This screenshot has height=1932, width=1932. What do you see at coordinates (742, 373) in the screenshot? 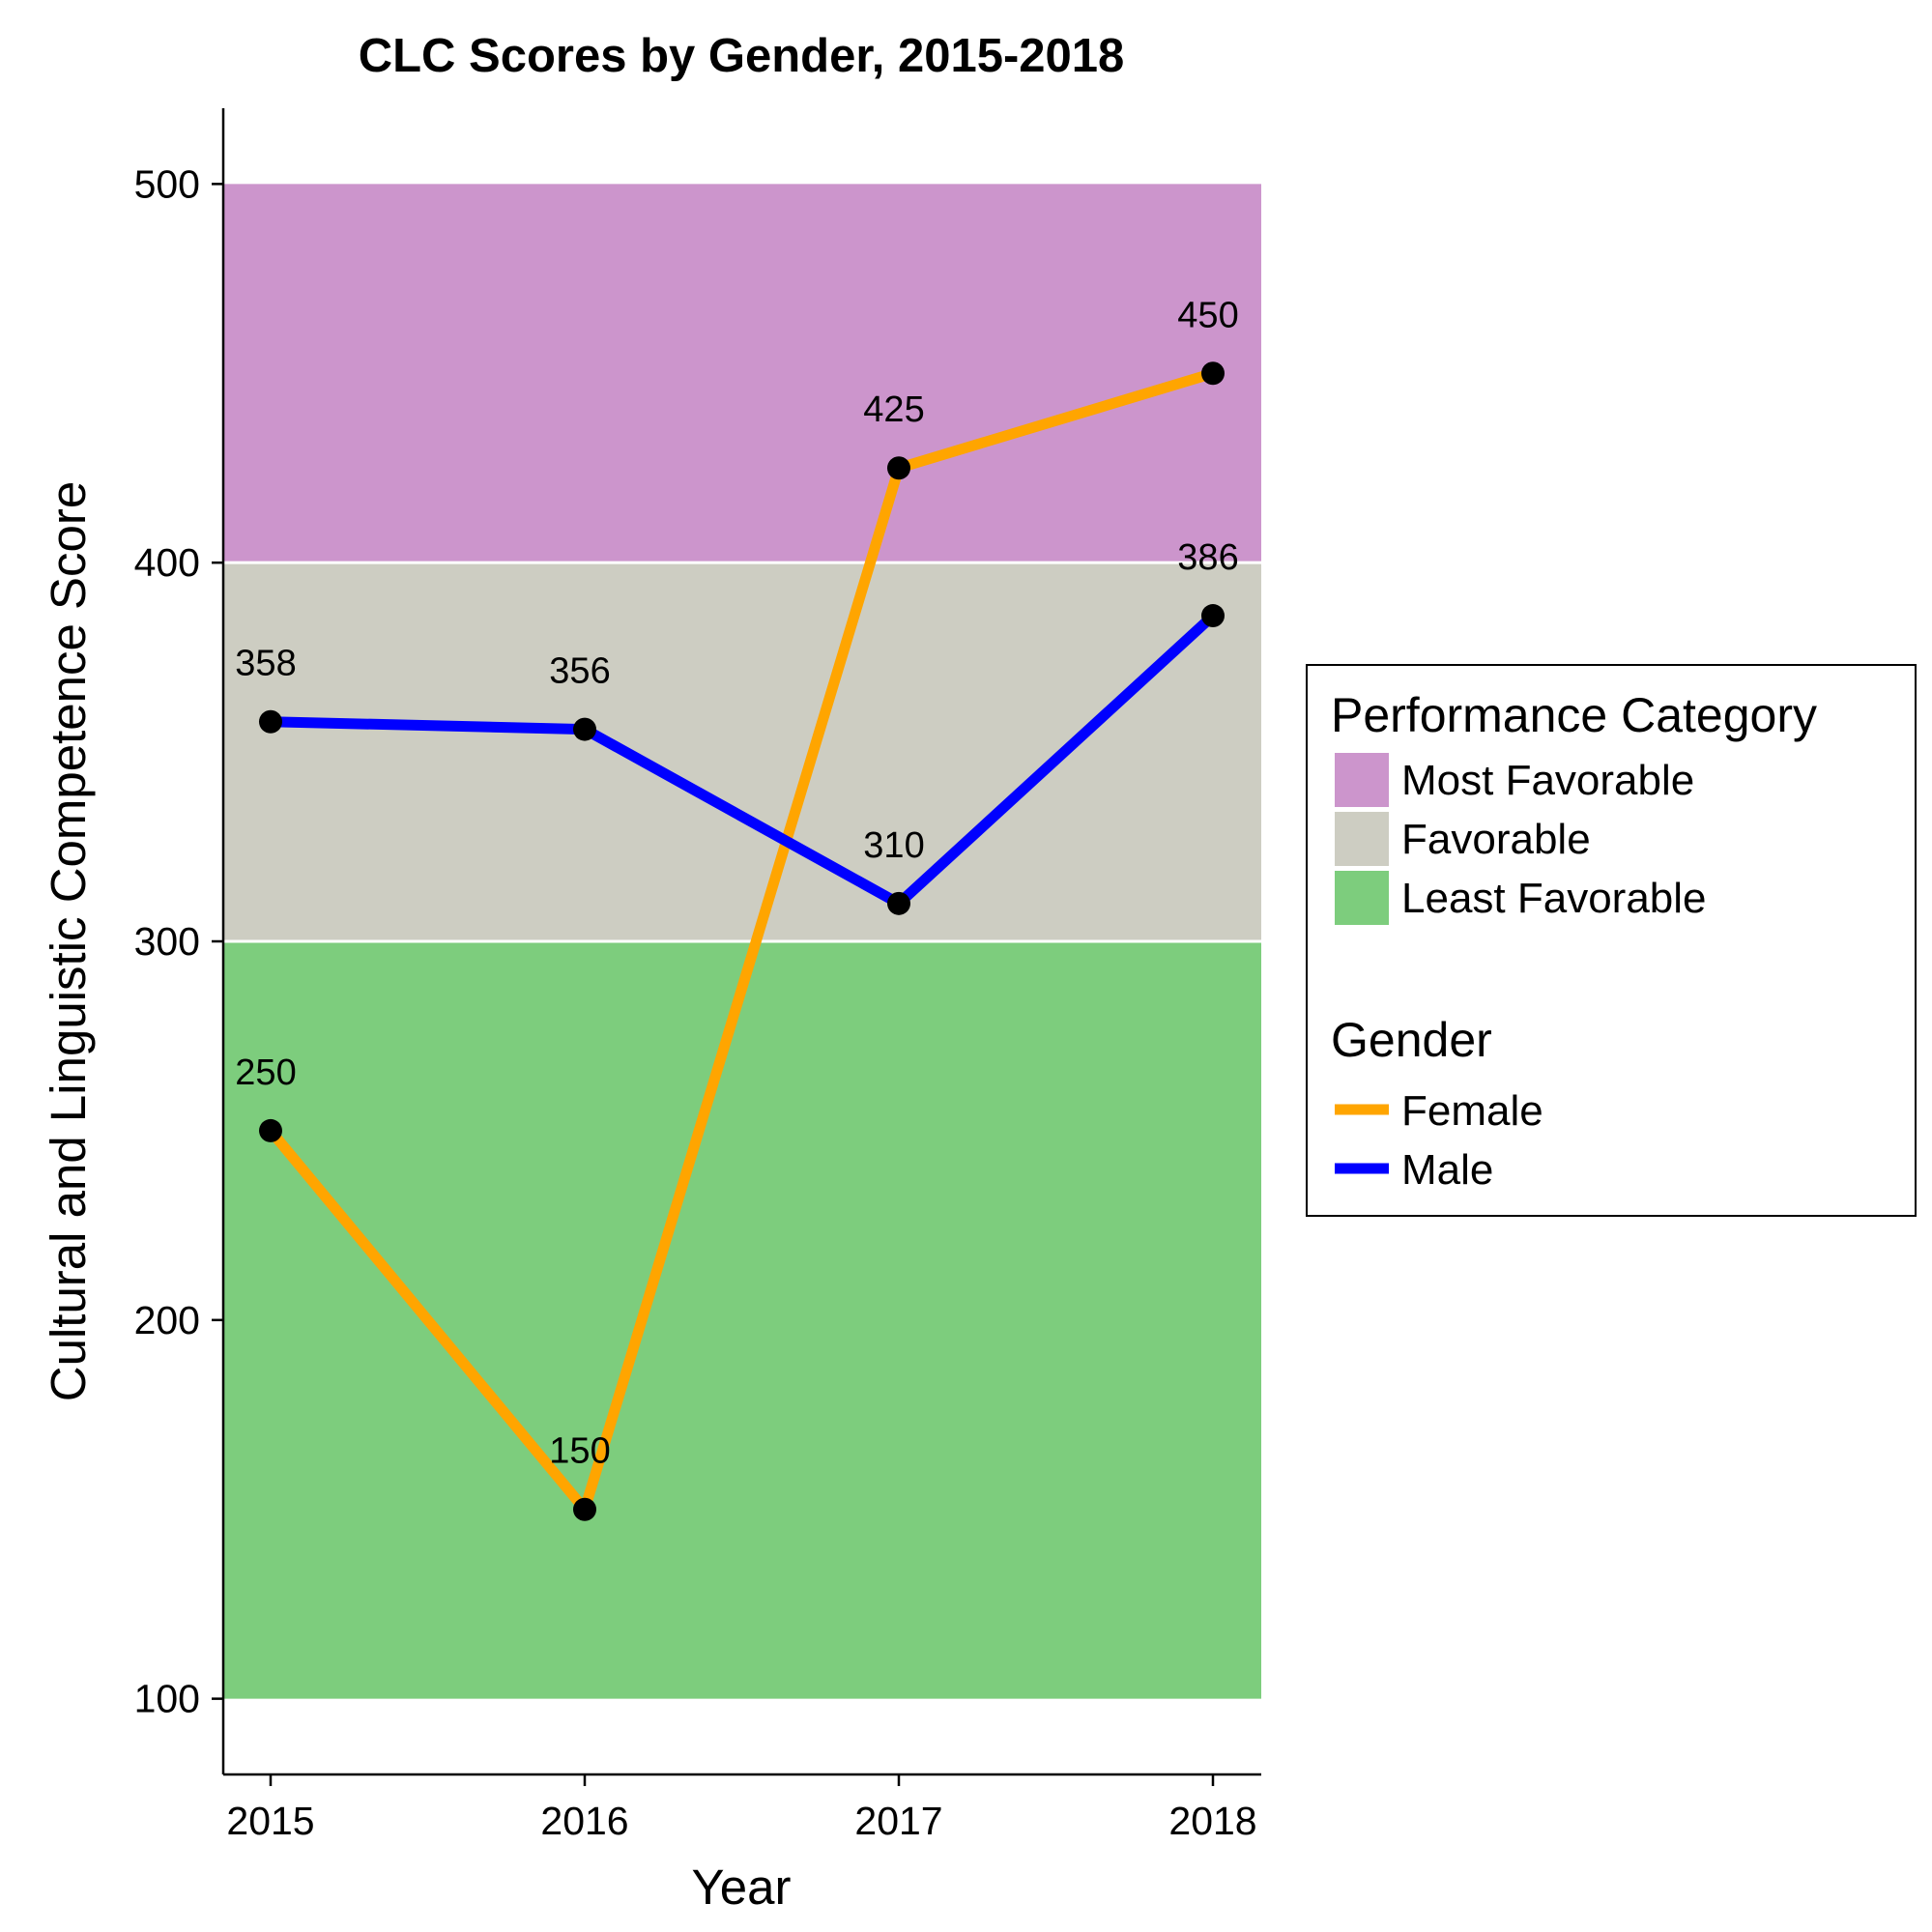
I see `band-most-favorable` at bounding box center [742, 373].